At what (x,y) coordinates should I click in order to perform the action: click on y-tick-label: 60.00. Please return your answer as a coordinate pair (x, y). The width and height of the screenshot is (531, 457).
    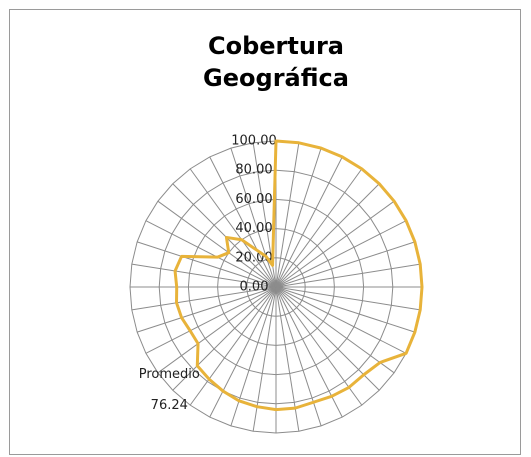
    Looking at the image, I should click on (253, 199).